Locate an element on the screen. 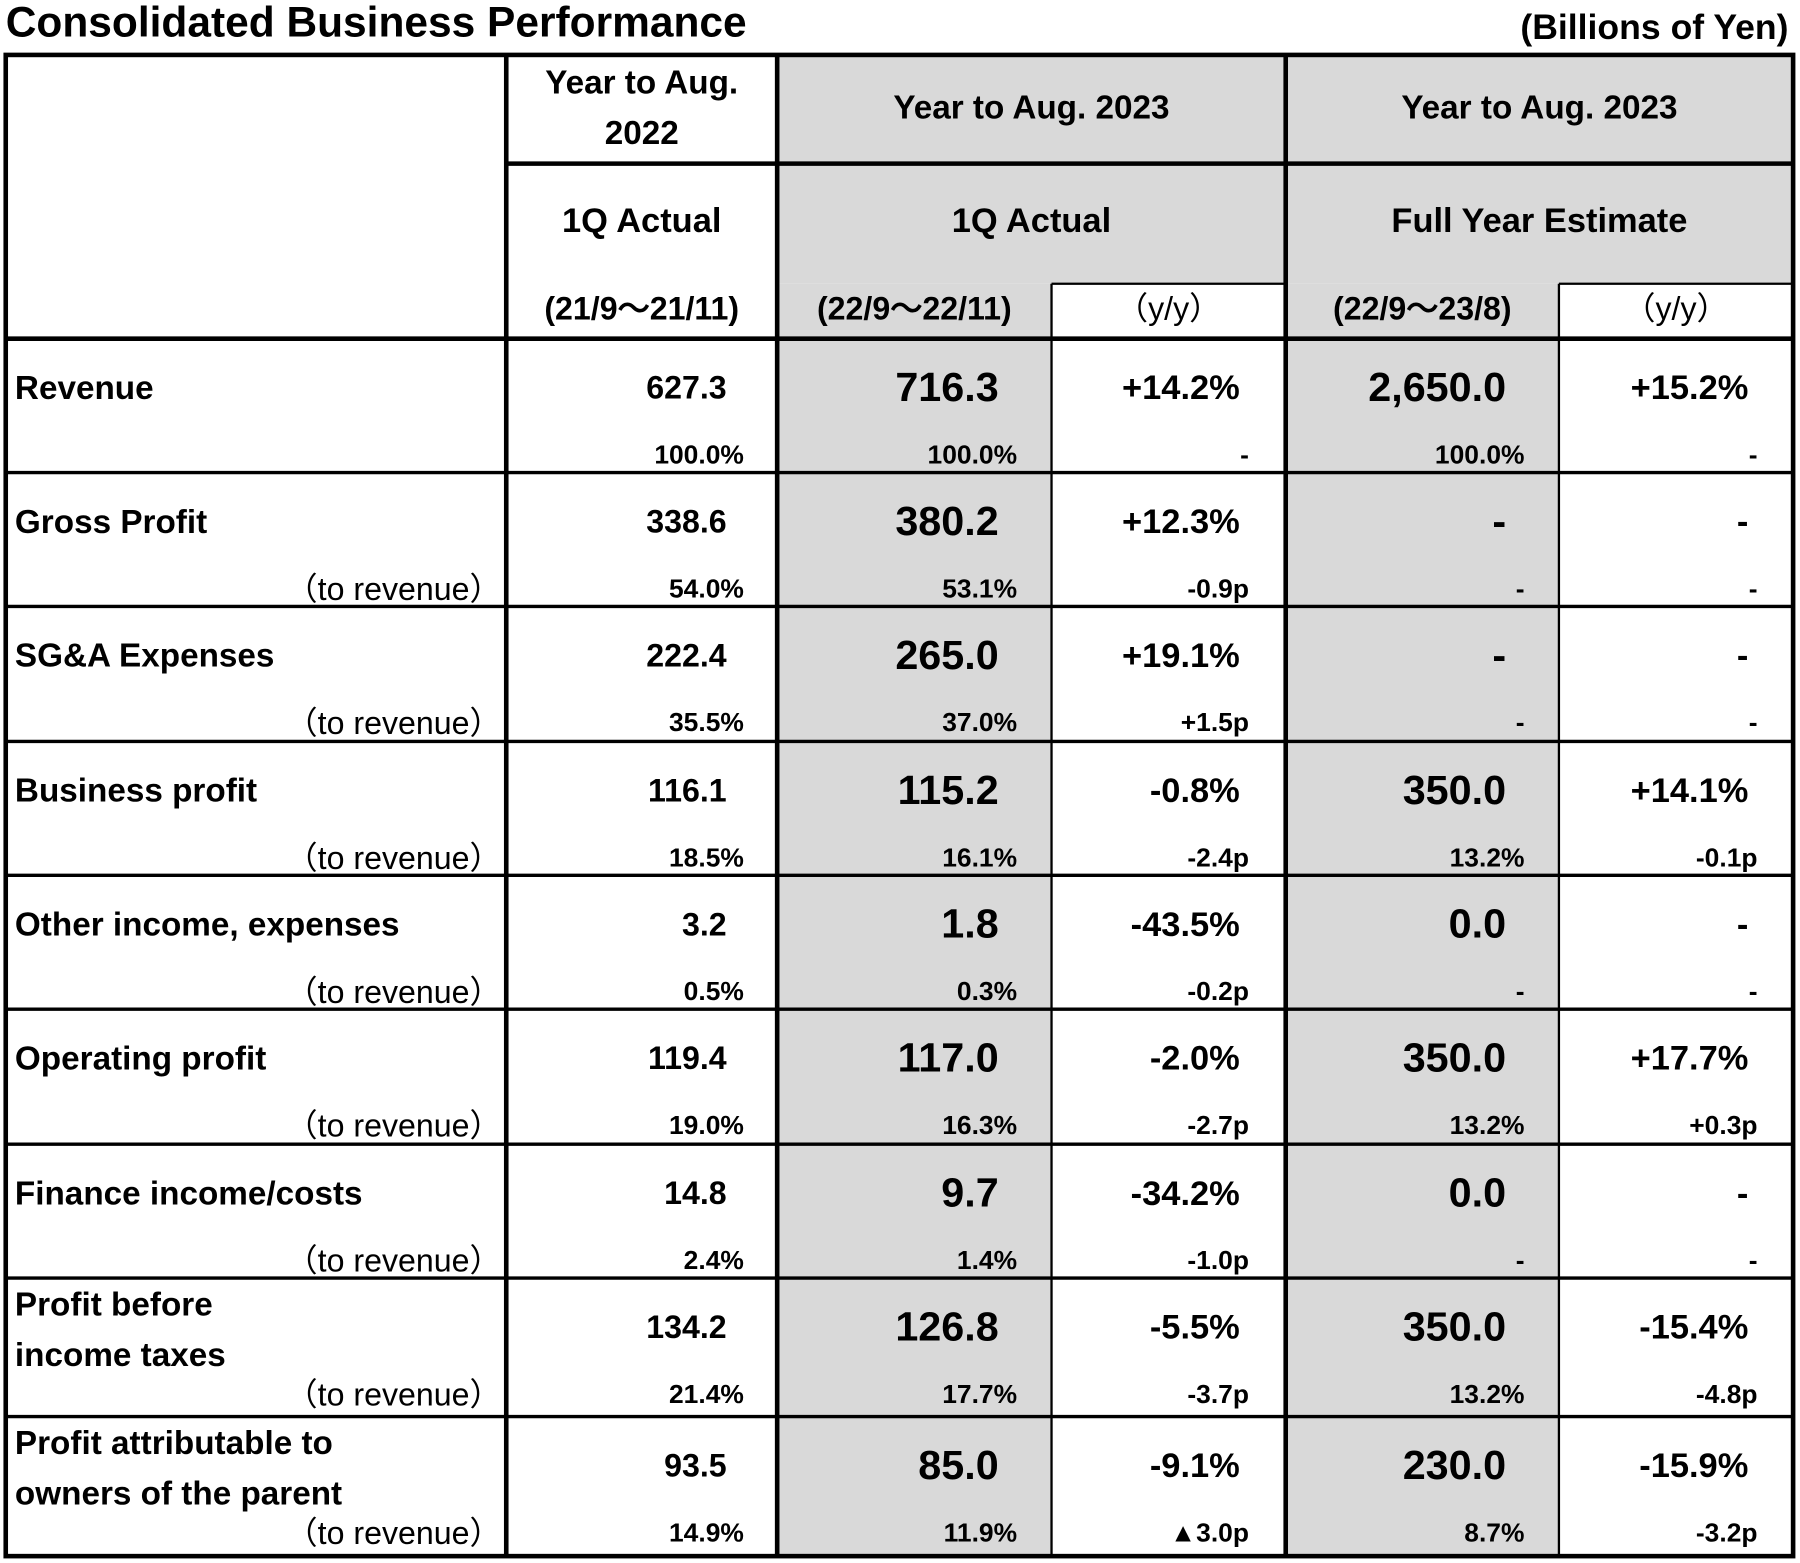 The width and height of the screenshot is (1800, 1563). row-label: Gross Profit is located at coordinates (111, 522).